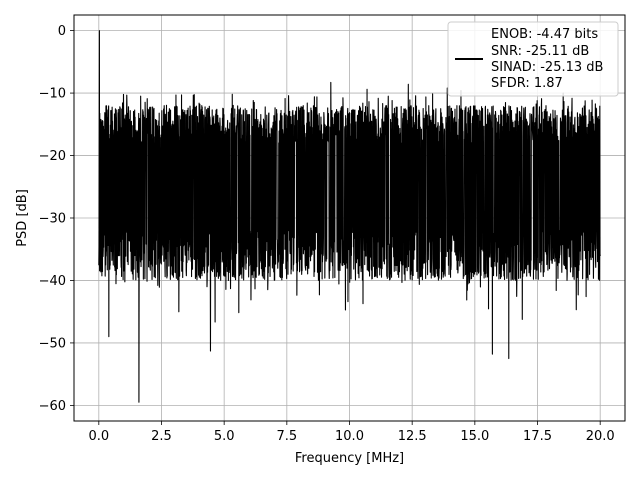  What do you see at coordinates (224, 436) in the screenshot?
I see `x-tick-label: 5.0` at bounding box center [224, 436].